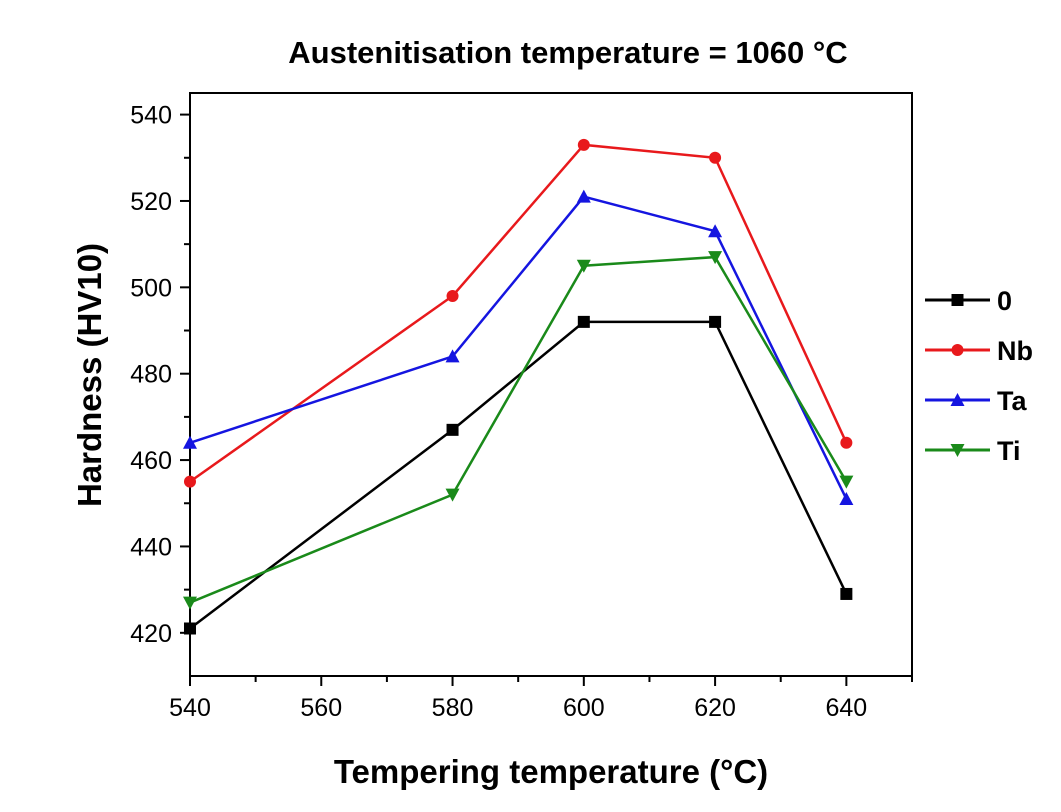 This screenshot has width=1061, height=812. I want to click on legend-item: Ti, so click(973, 451).